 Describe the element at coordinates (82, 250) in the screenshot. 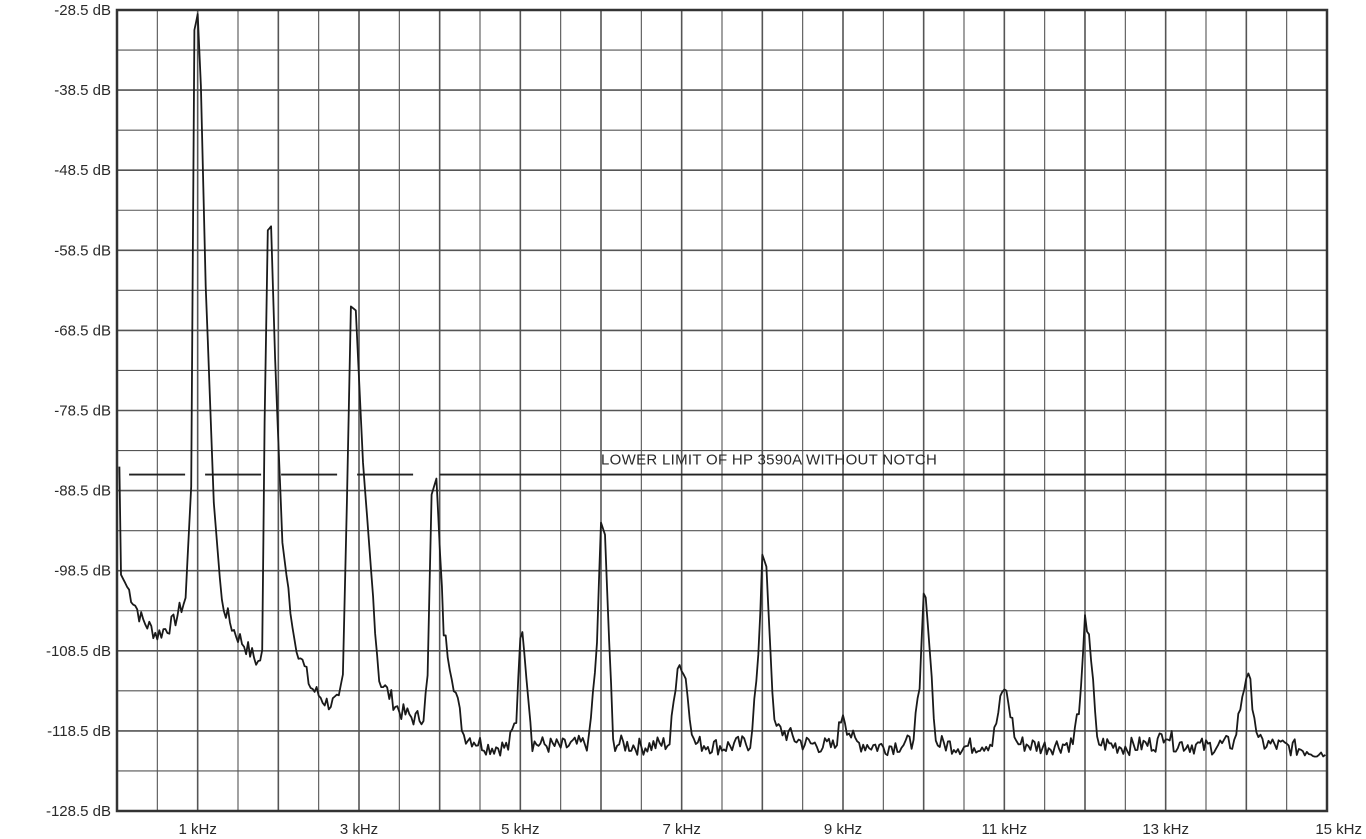

I see `y-tick-label: -58.5 dB` at that location.